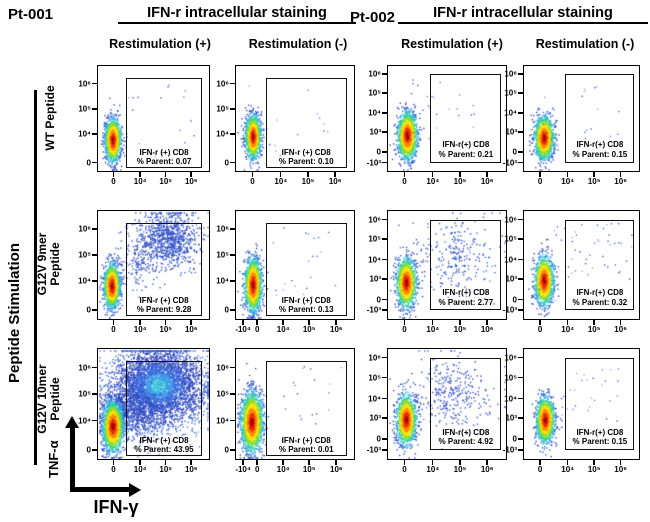  Describe the element at coordinates (375, 279) in the screenshot. I see `y-tick-label: 10³` at that location.